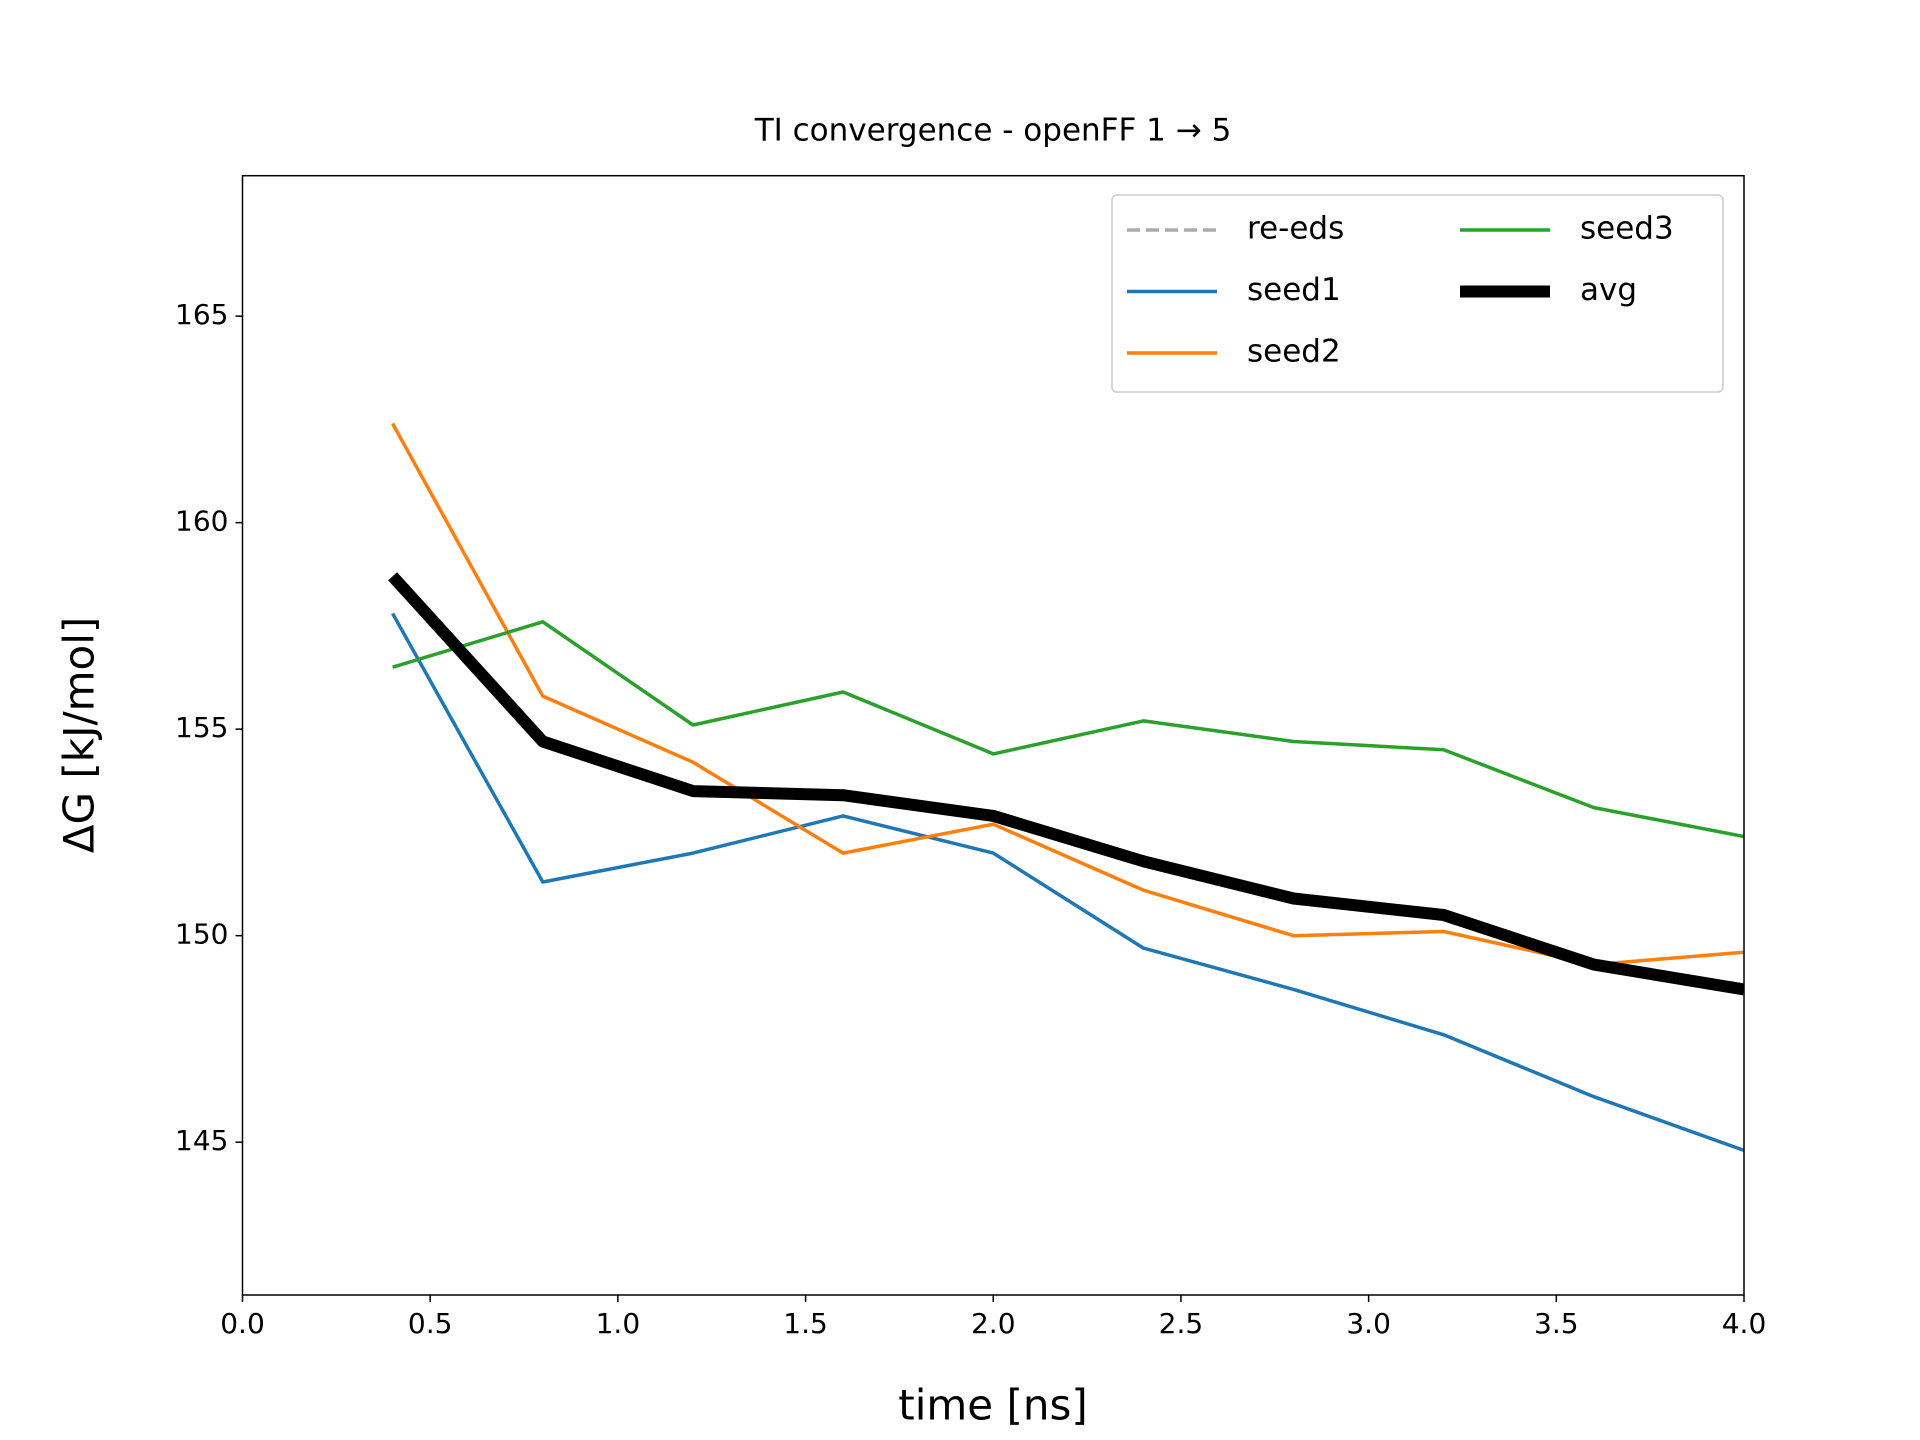  What do you see at coordinates (242, 1323) in the screenshot?
I see `x-tick-label: 0.0` at bounding box center [242, 1323].